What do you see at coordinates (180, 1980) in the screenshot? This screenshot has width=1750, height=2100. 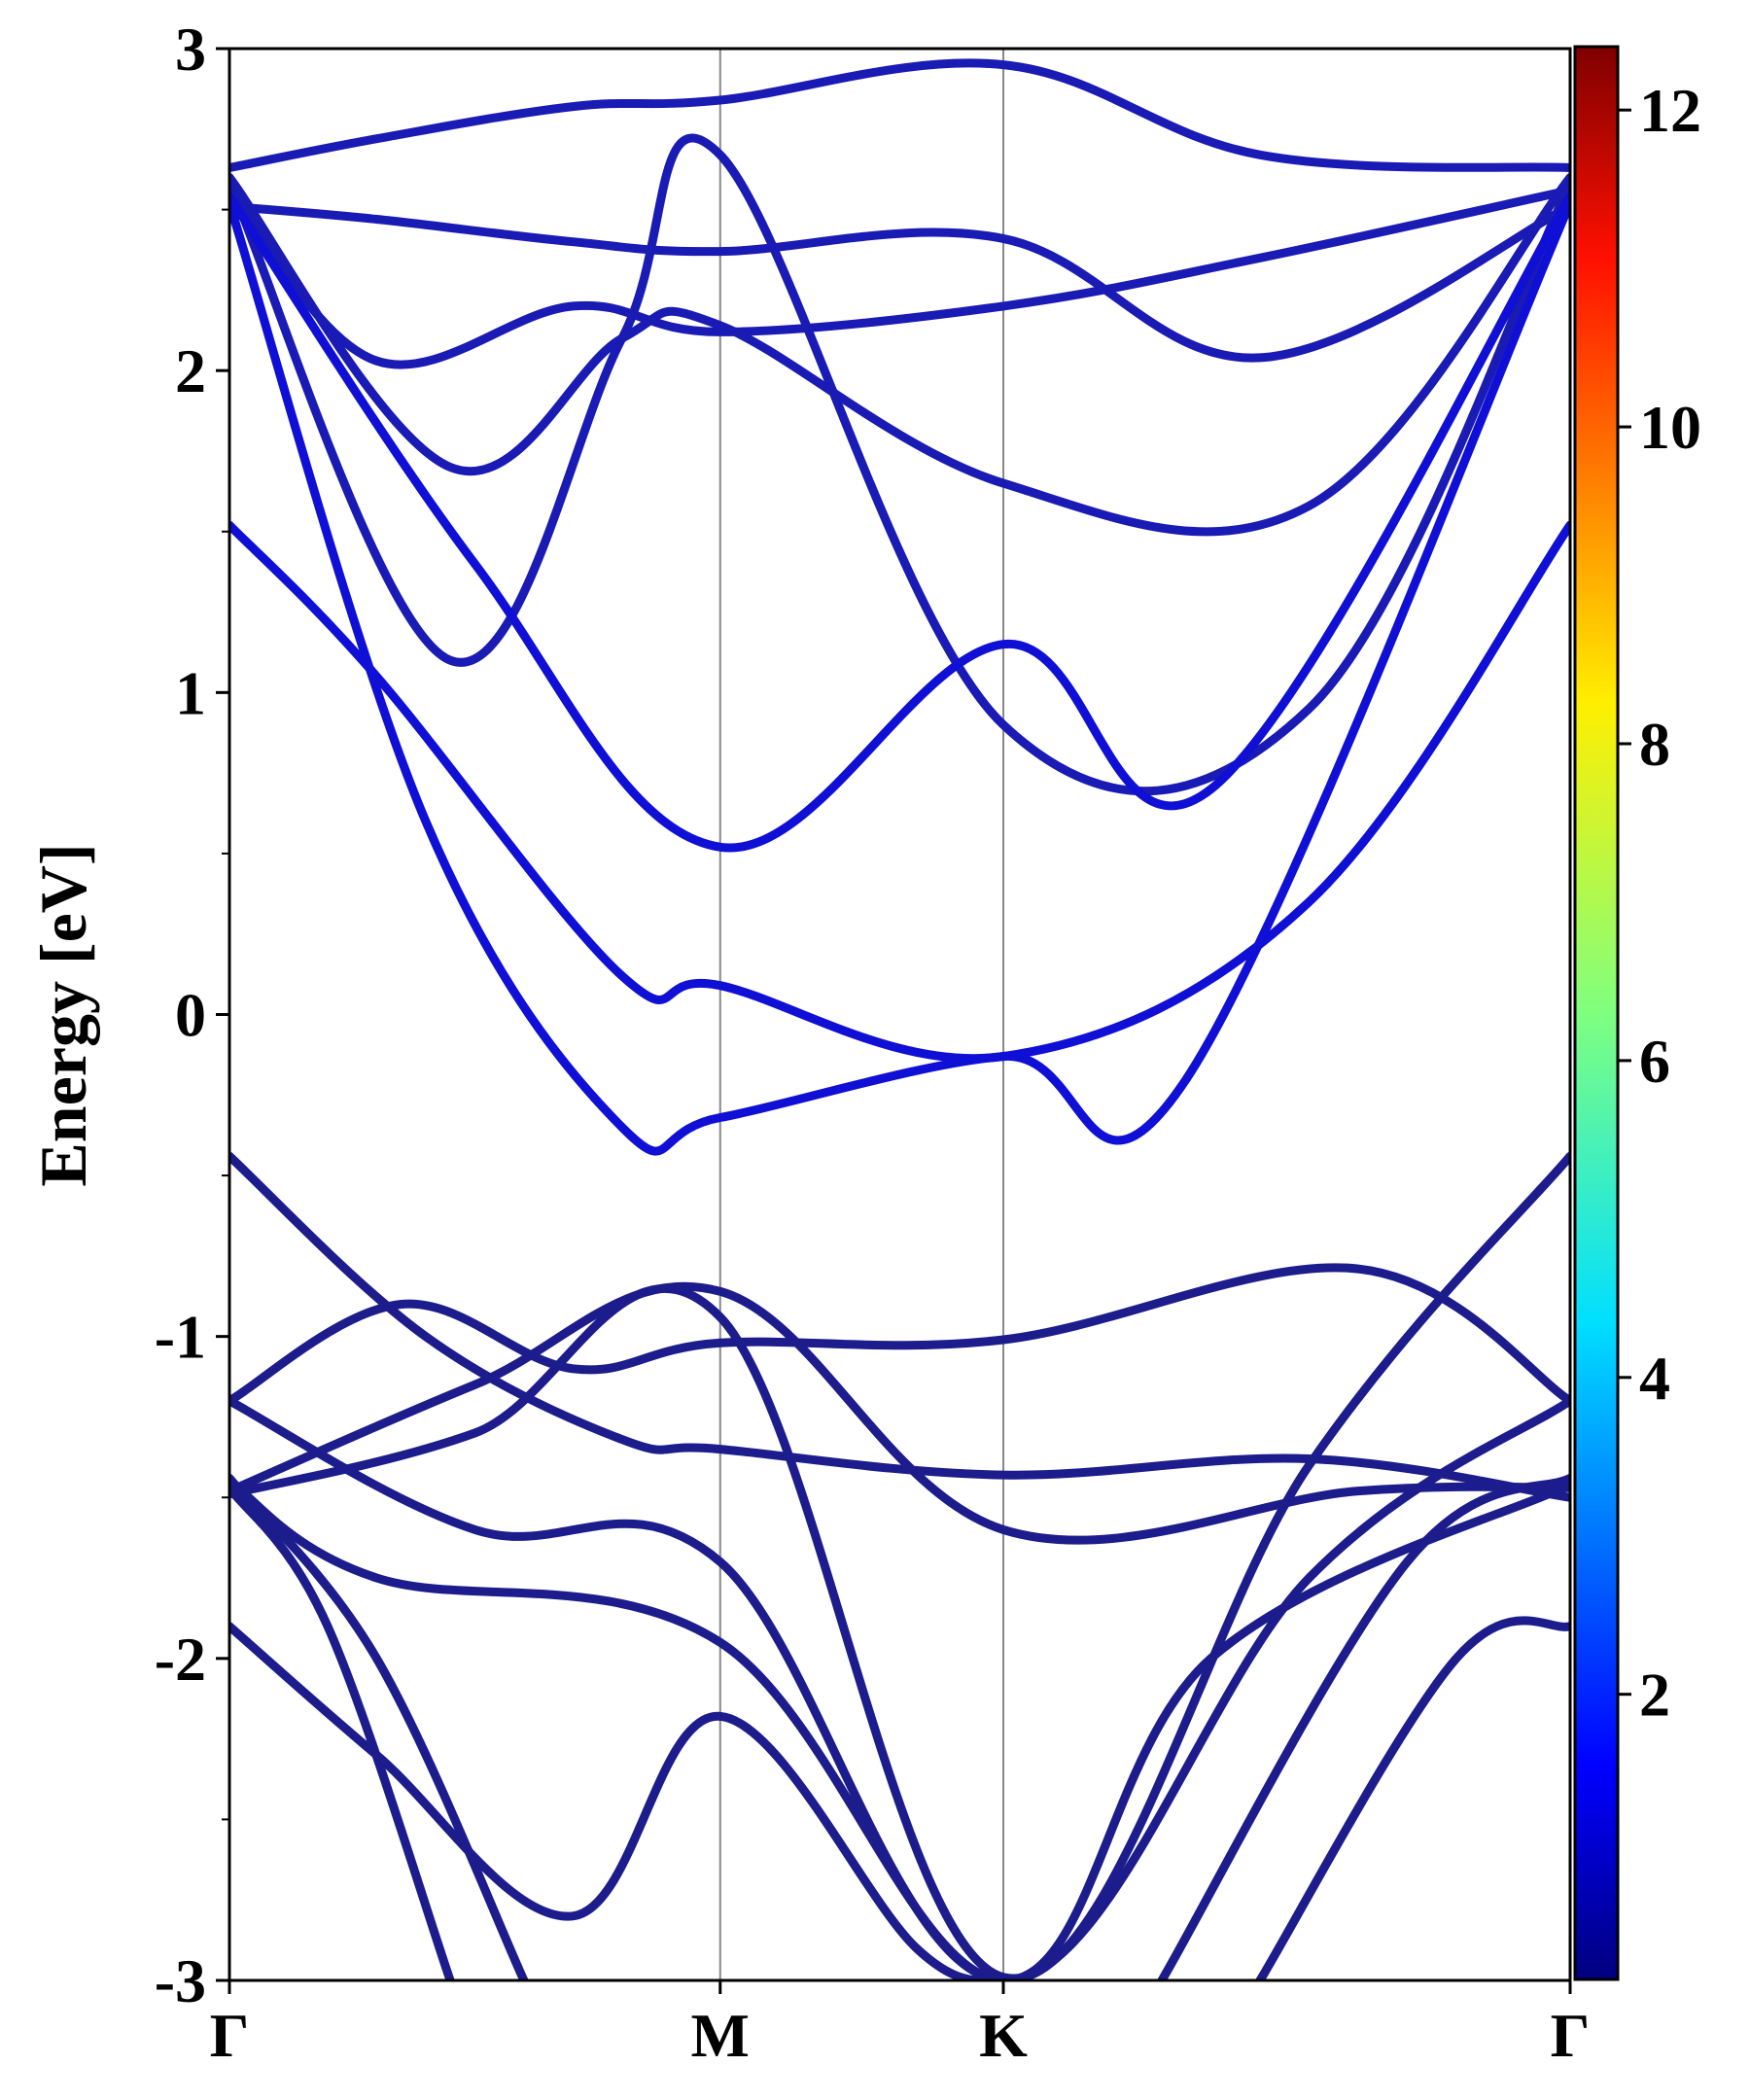 I see `y-tick-label: -3` at bounding box center [180, 1980].